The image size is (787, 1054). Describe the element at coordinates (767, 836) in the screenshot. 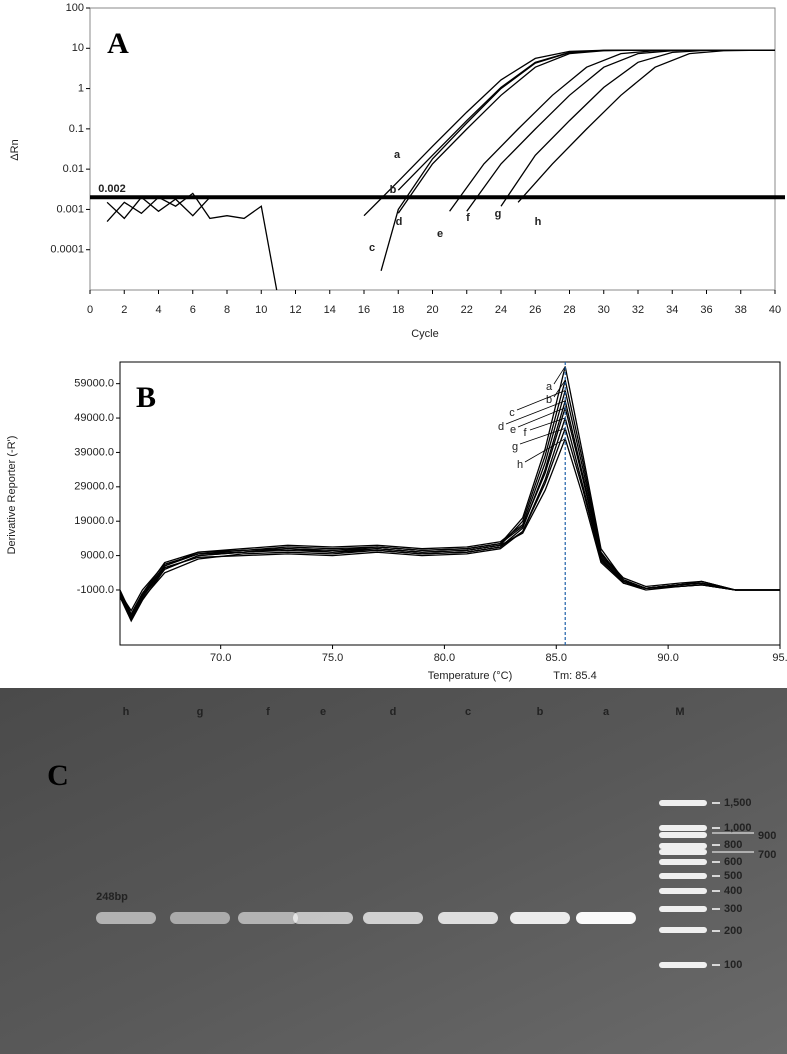

I see `ladder-label: 900` at that location.